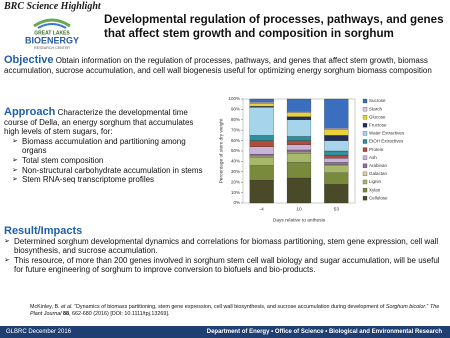 Image resolution: width=450 pixels, height=338 pixels. What do you see at coordinates (39, 332) in the screenshot?
I see `footer-left: GLBRC December 2016` at bounding box center [39, 332].